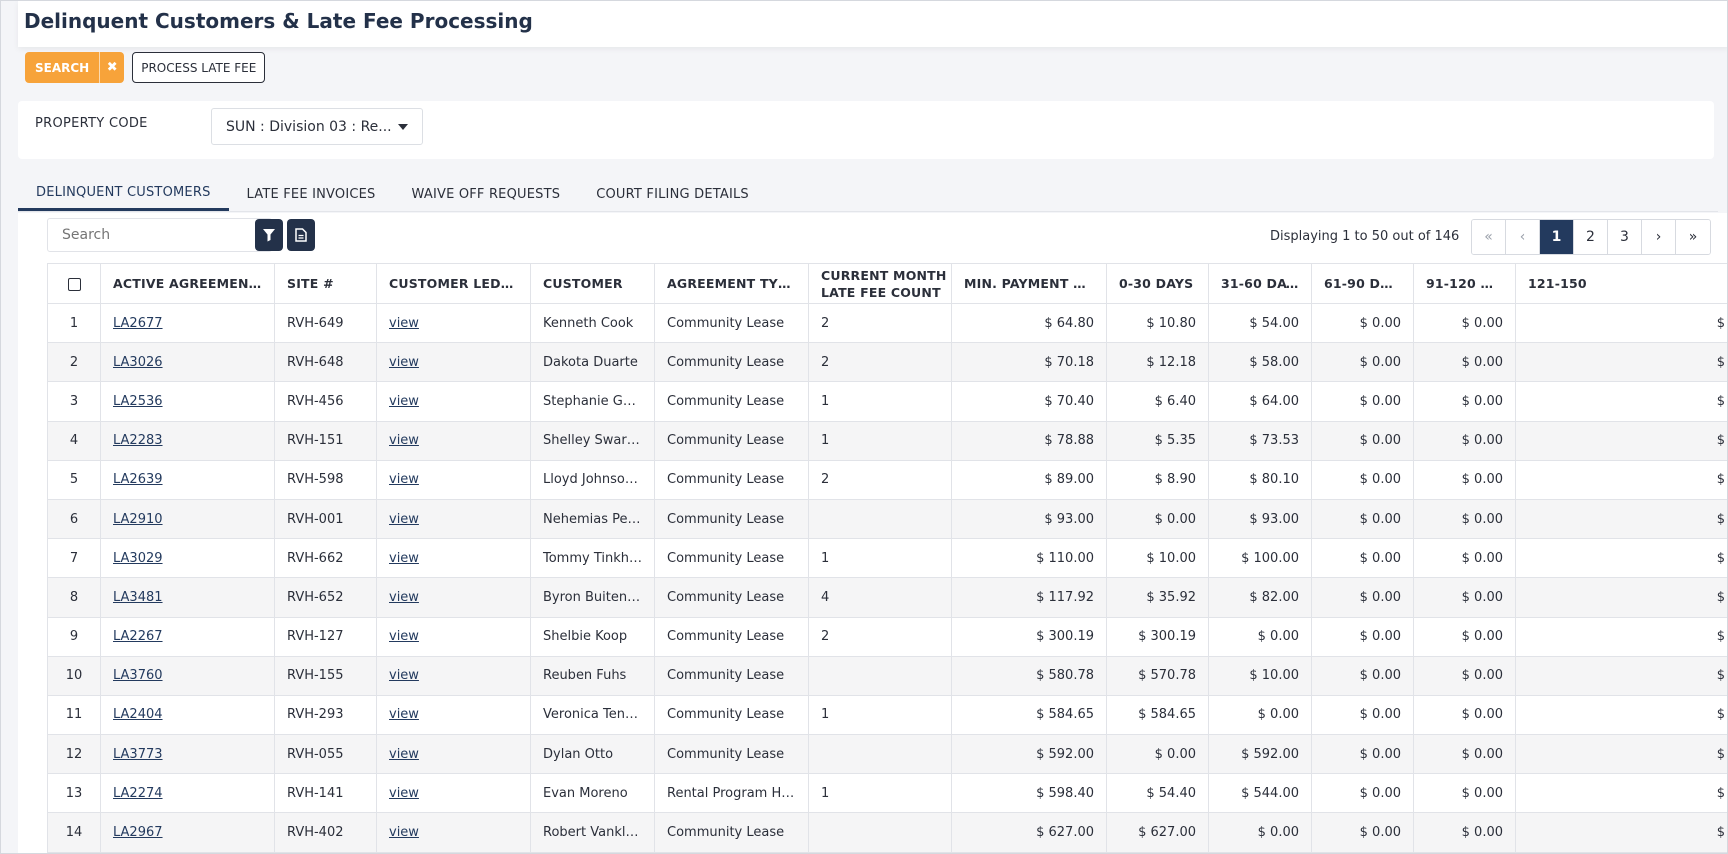 This screenshot has height=854, width=1728. Describe the element at coordinates (1260, 283) in the screenshot. I see `column-header-31-60-days: 31-60 DAYS` at that location.